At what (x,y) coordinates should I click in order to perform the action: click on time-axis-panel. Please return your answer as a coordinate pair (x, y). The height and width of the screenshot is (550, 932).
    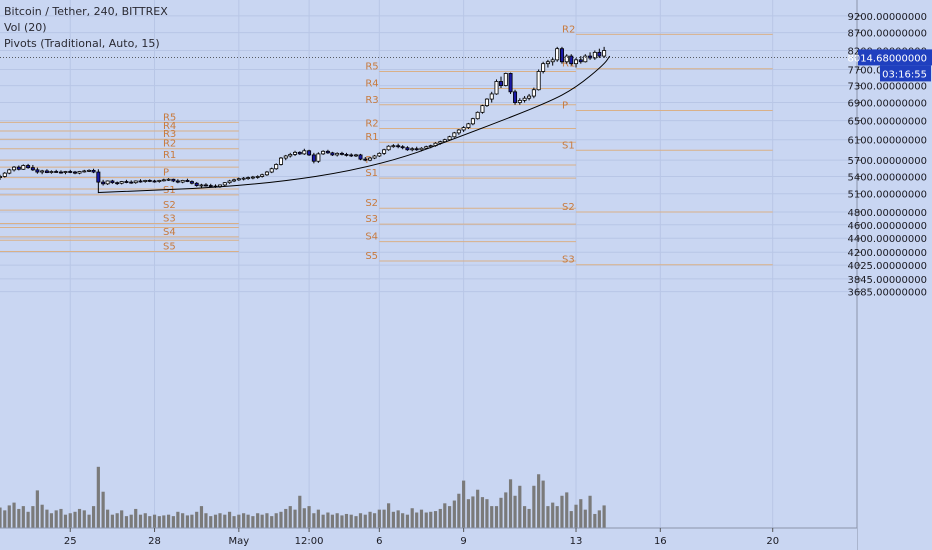
    Looking at the image, I should click on (428, 539).